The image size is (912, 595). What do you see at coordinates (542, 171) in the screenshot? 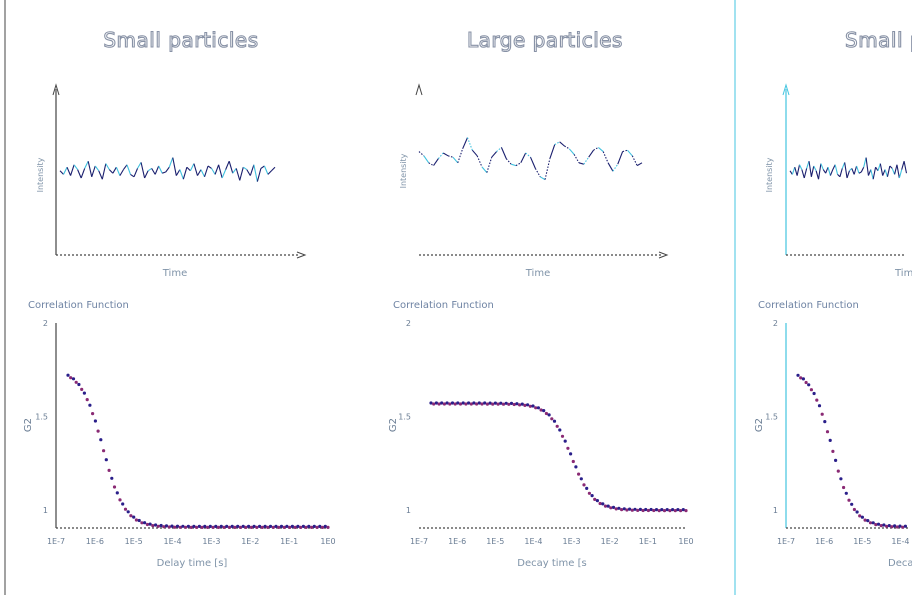
I see `panel-2-signal-plot` at bounding box center [542, 171].